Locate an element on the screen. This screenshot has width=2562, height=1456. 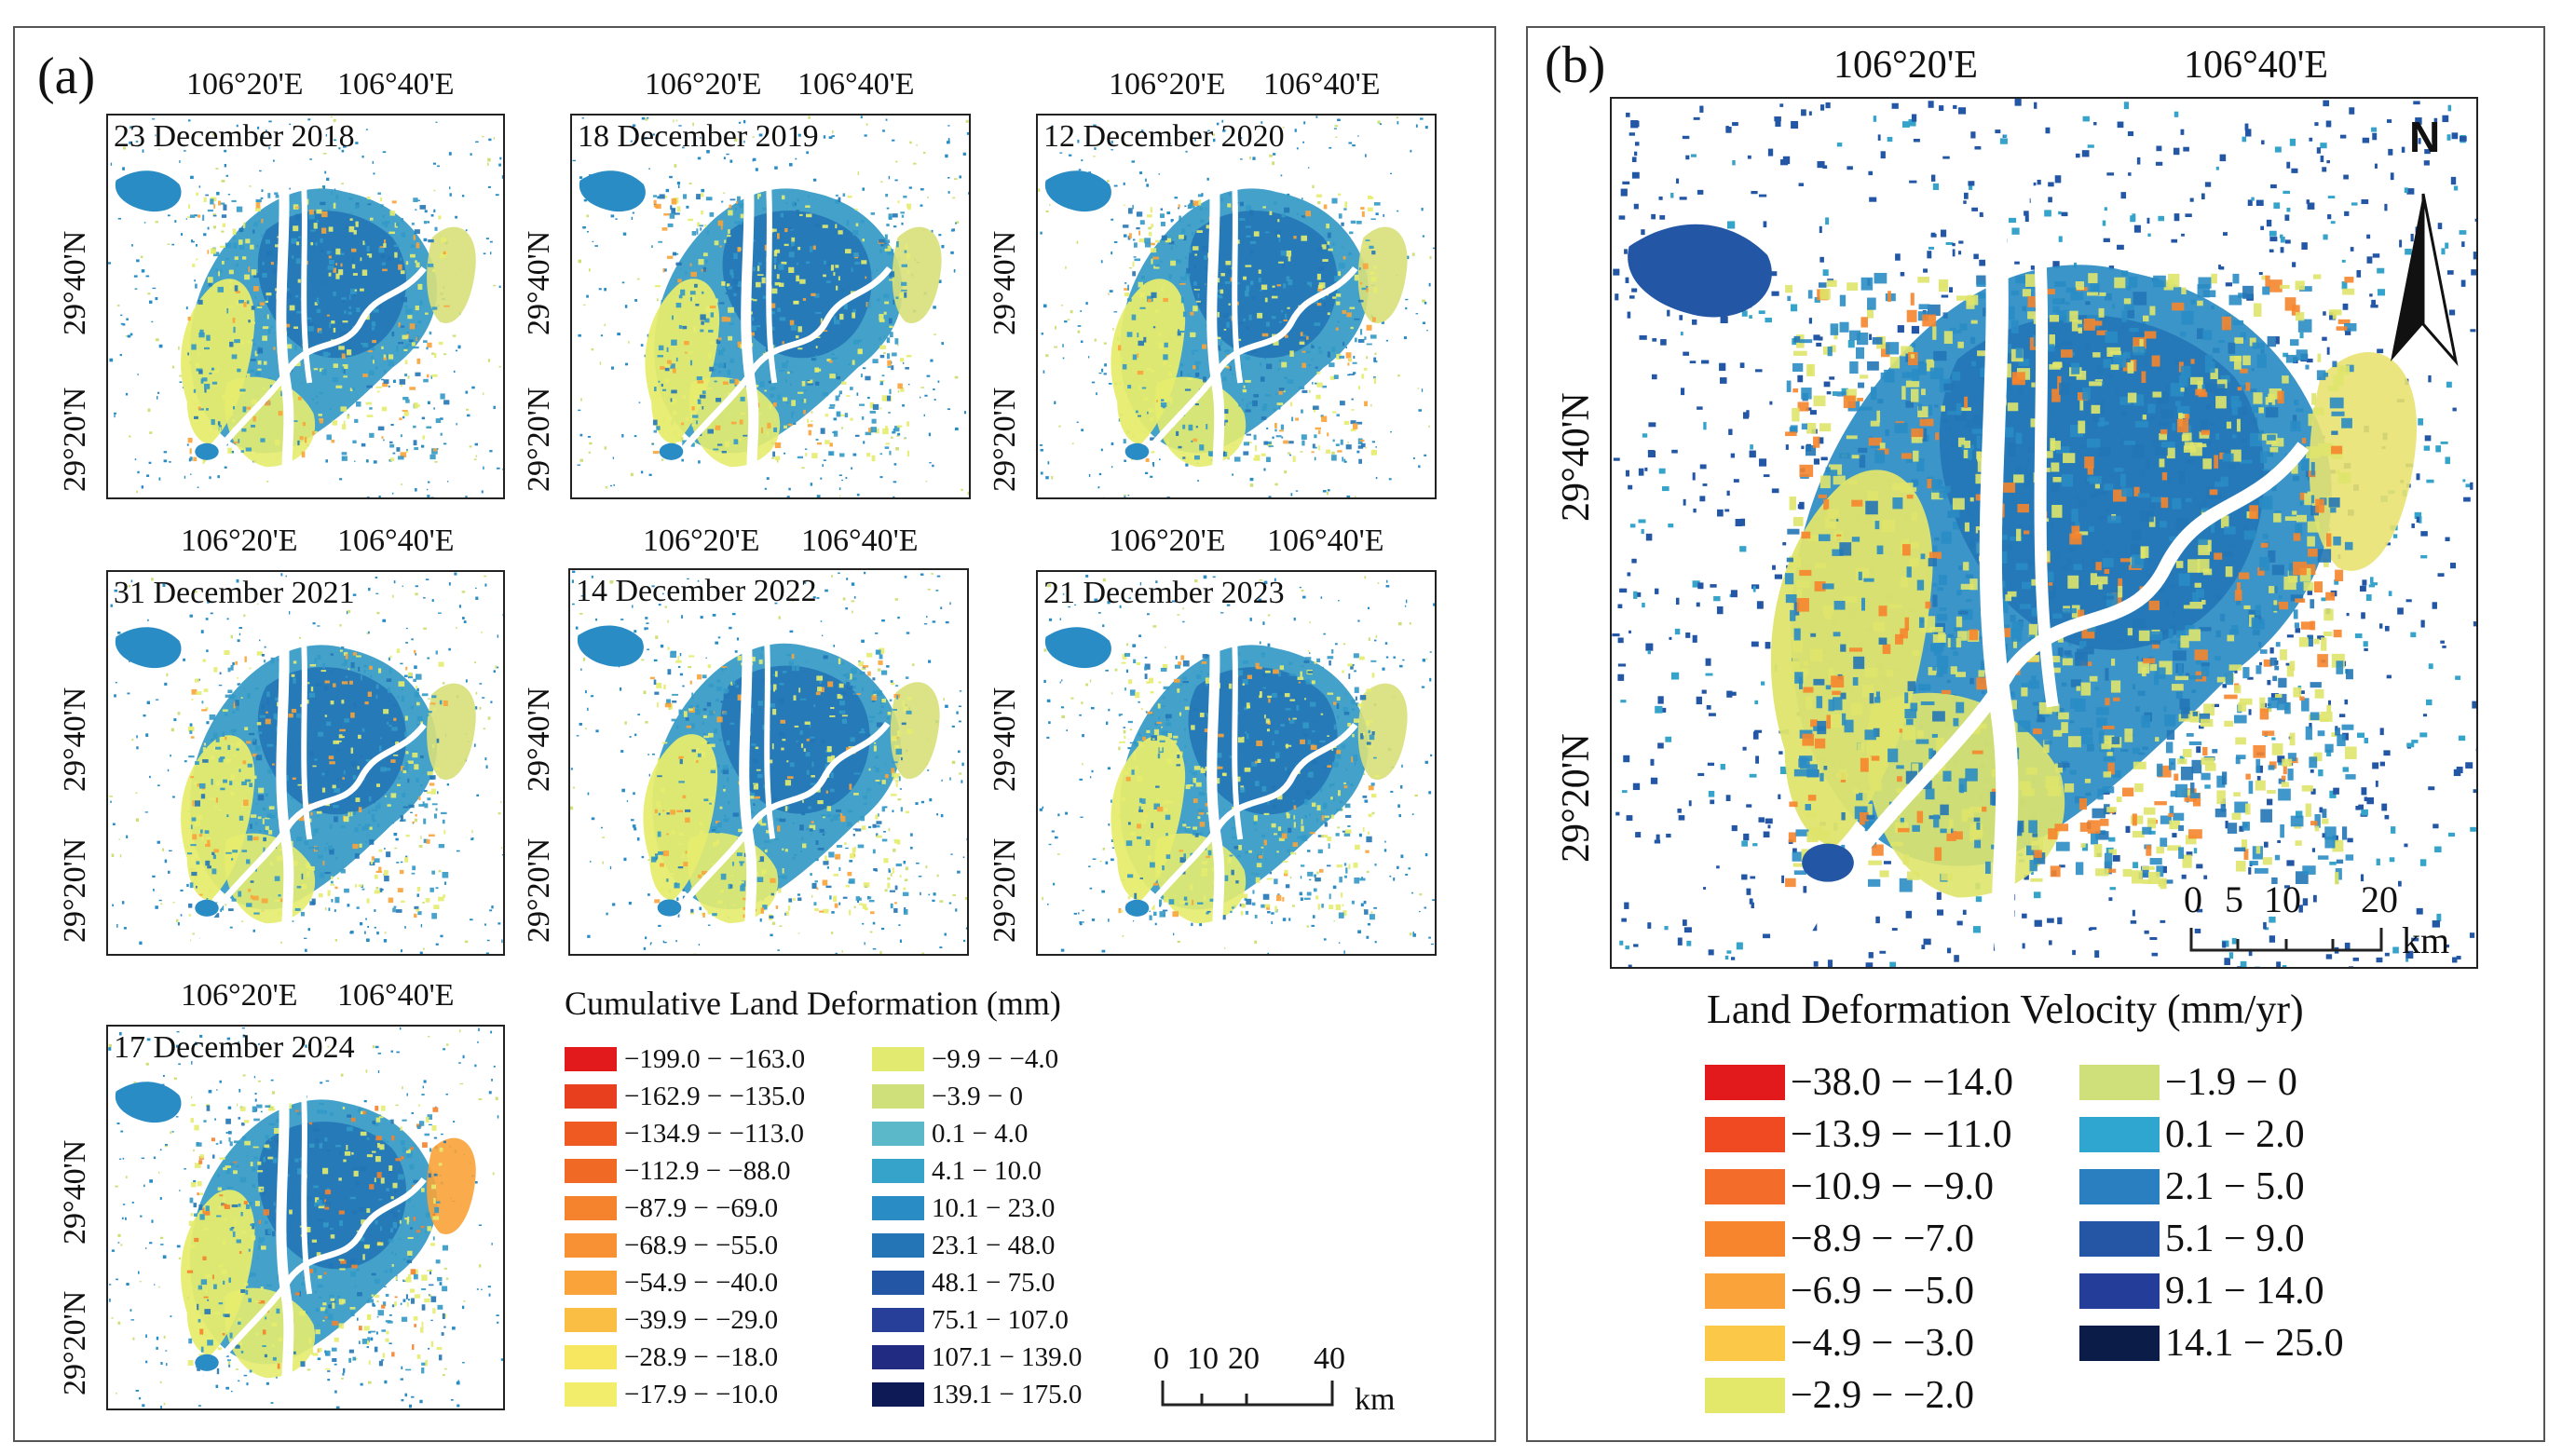
lat-label-3-2: 29°20'N is located at coordinates (1005, 439).